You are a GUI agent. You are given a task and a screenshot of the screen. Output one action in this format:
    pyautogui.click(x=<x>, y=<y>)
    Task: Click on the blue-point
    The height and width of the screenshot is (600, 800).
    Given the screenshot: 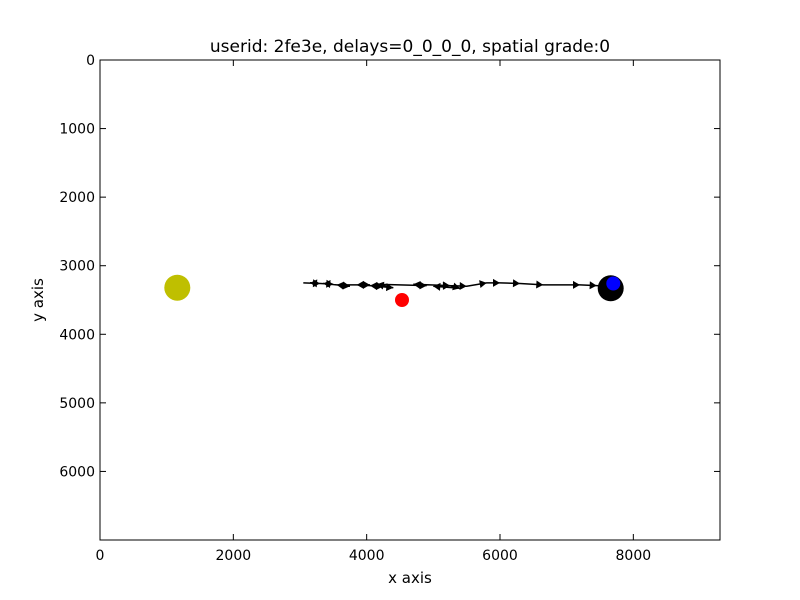 What is the action you would take?
    pyautogui.click(x=613, y=283)
    